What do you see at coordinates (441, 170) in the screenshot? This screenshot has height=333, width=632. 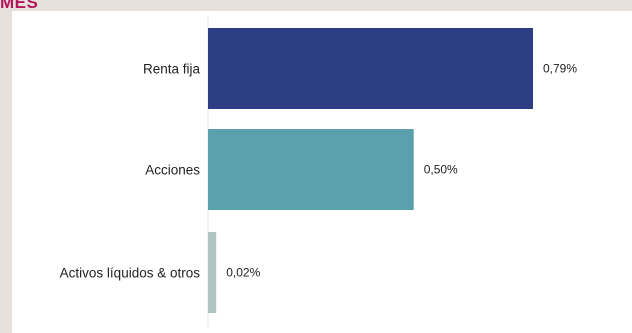 I see `data-label: 0,50%` at bounding box center [441, 170].